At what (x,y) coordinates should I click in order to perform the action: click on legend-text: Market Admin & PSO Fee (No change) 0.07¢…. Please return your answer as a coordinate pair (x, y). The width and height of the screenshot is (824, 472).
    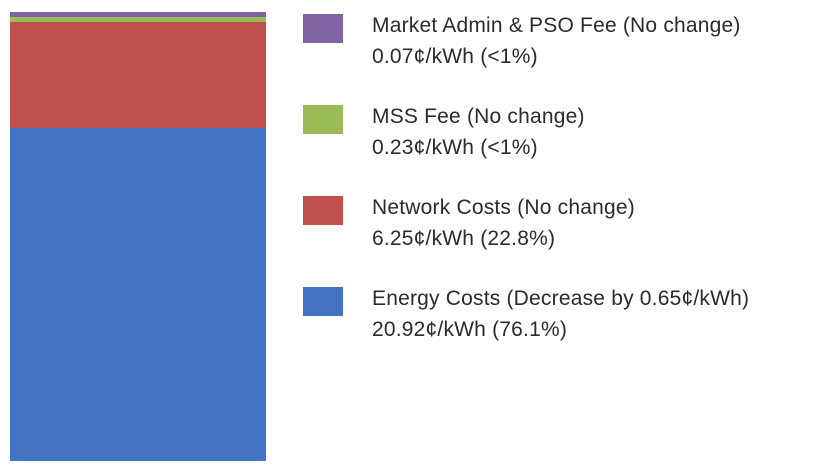
    Looking at the image, I should click on (556, 41).